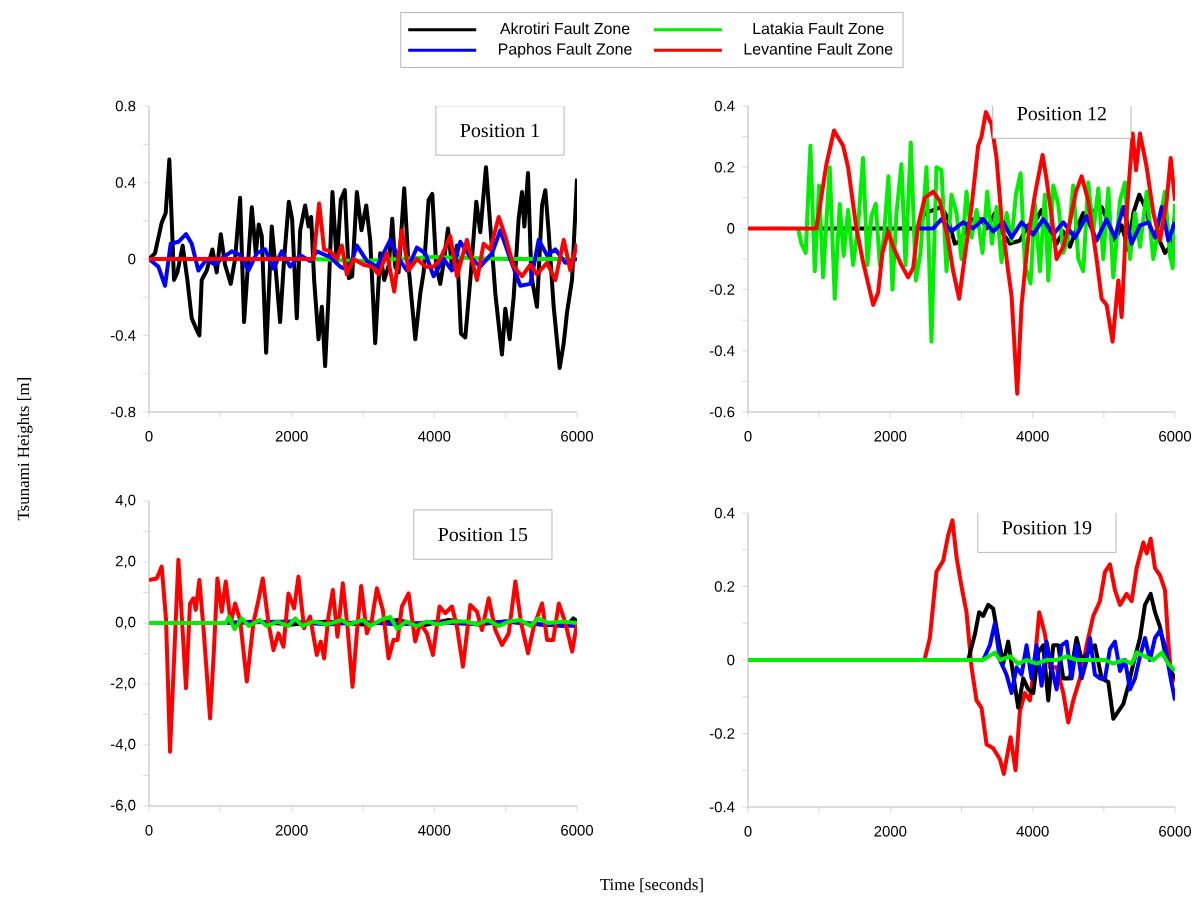  Describe the element at coordinates (25, 449) in the screenshot. I see `y-axis-title: Tsunami Heights [m]` at that location.